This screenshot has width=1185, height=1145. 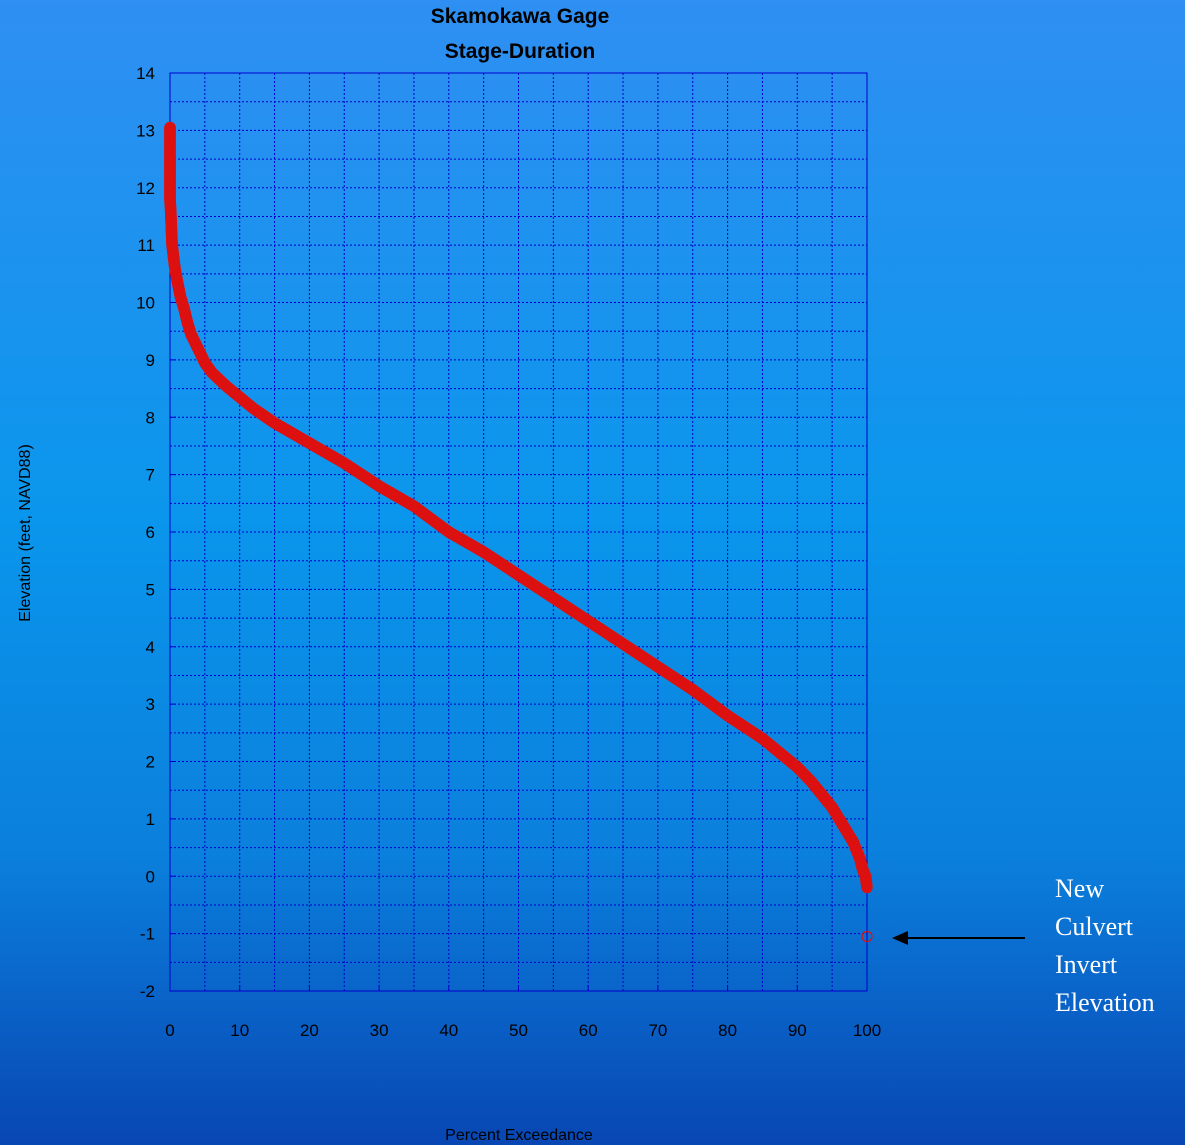 I want to click on y-tick-label: 8, so click(x=150, y=417).